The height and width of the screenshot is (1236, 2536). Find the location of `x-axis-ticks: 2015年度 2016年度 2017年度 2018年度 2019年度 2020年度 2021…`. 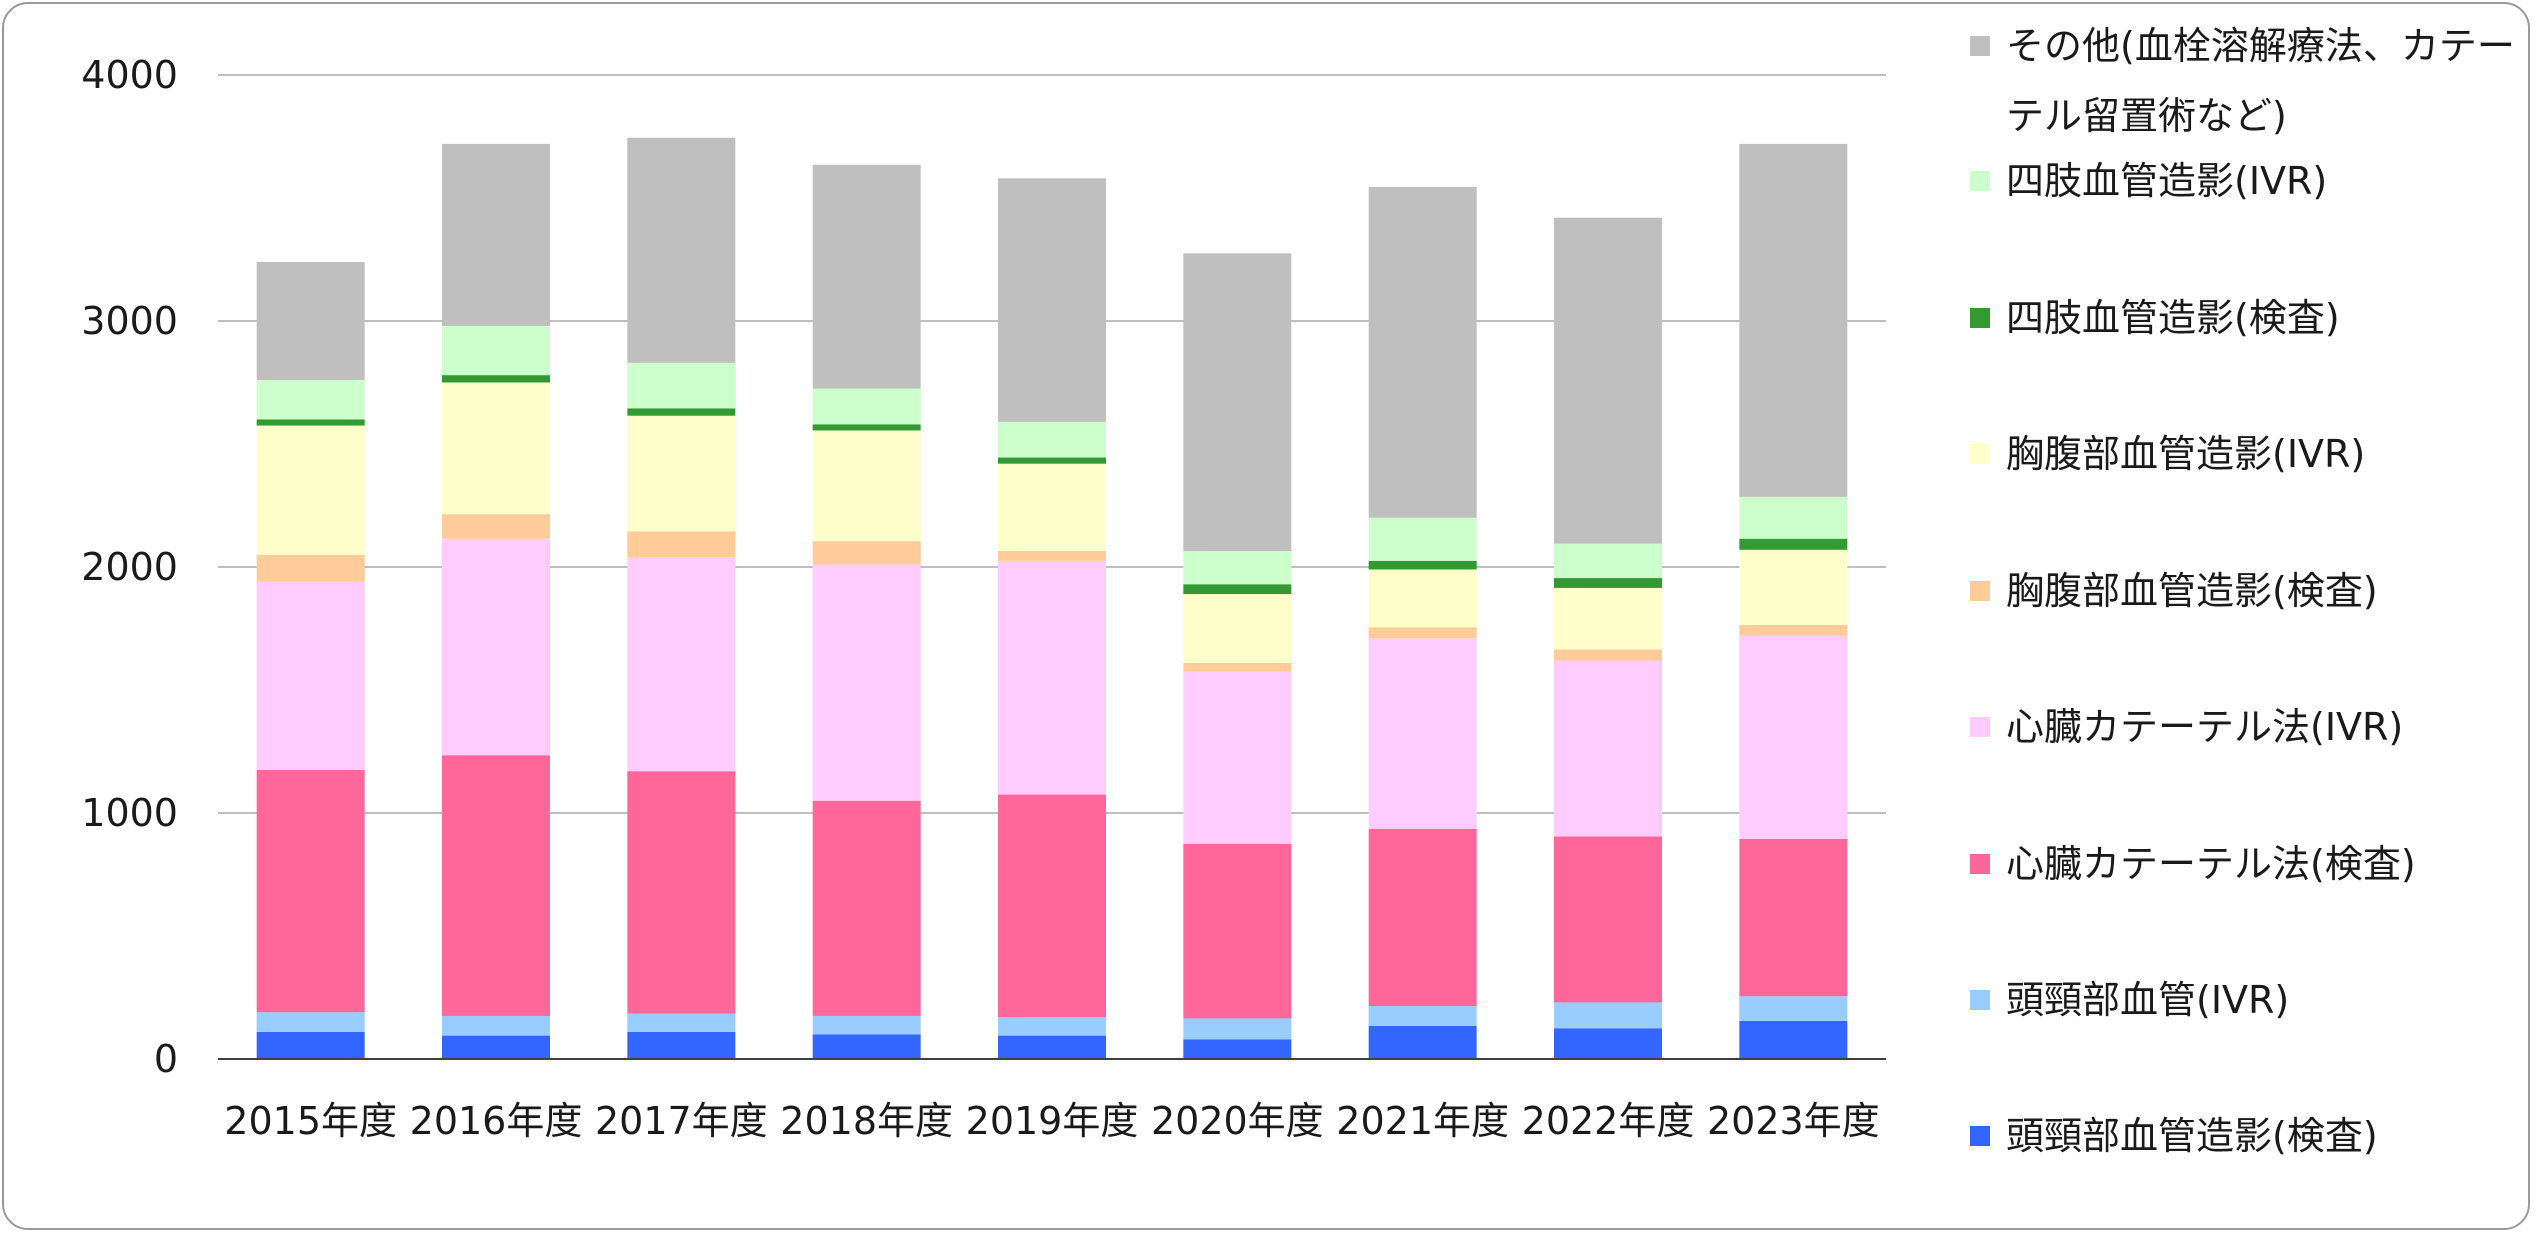

x-axis-ticks: 2015年度 2016年度 2017年度 2018年度 2019年度 2020年度 2021… is located at coordinates (1051, 1121).